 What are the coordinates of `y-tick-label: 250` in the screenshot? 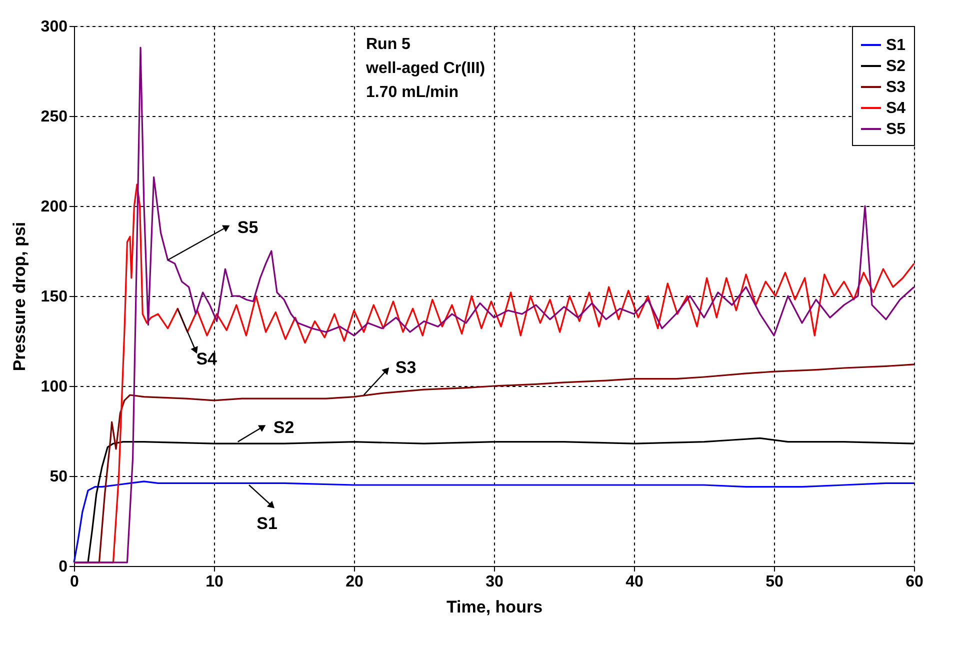 It's located at (54, 117).